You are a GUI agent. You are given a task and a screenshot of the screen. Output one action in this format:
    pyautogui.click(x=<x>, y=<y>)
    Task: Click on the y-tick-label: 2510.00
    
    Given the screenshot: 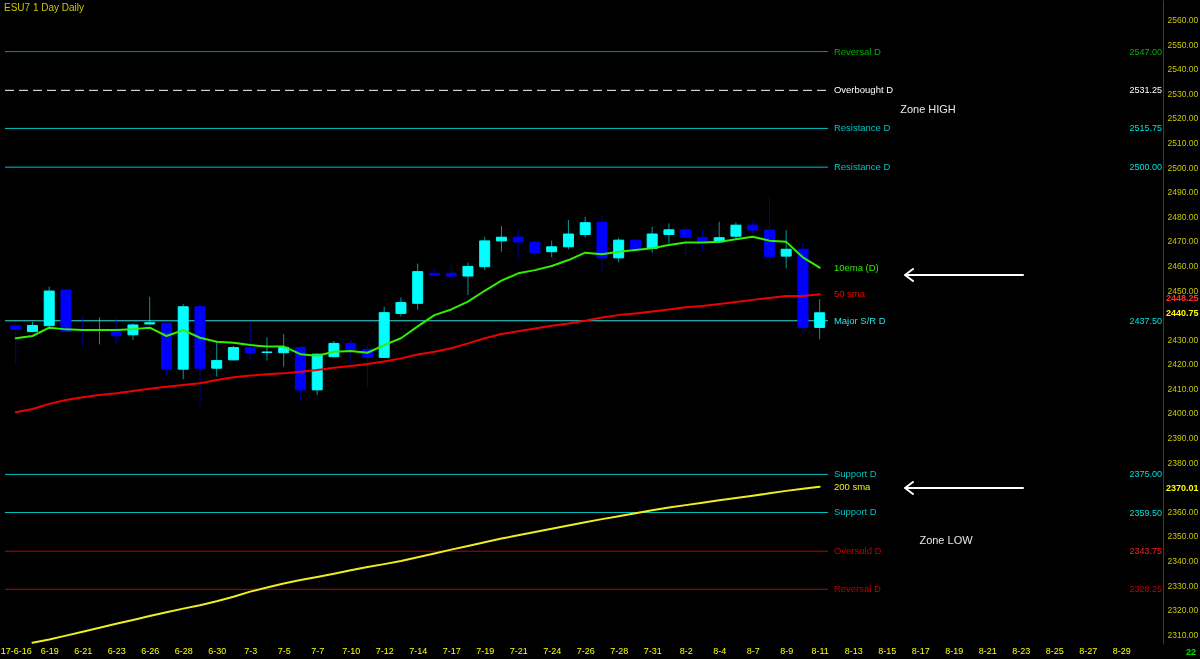 What is the action you would take?
    pyautogui.click(x=1183, y=143)
    